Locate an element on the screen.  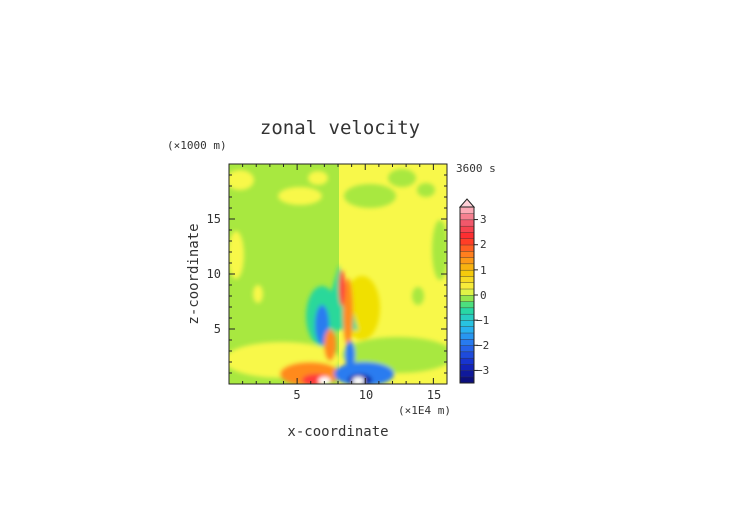
x-tick-labels: 5 10 15 is located at coordinates (367, 395).